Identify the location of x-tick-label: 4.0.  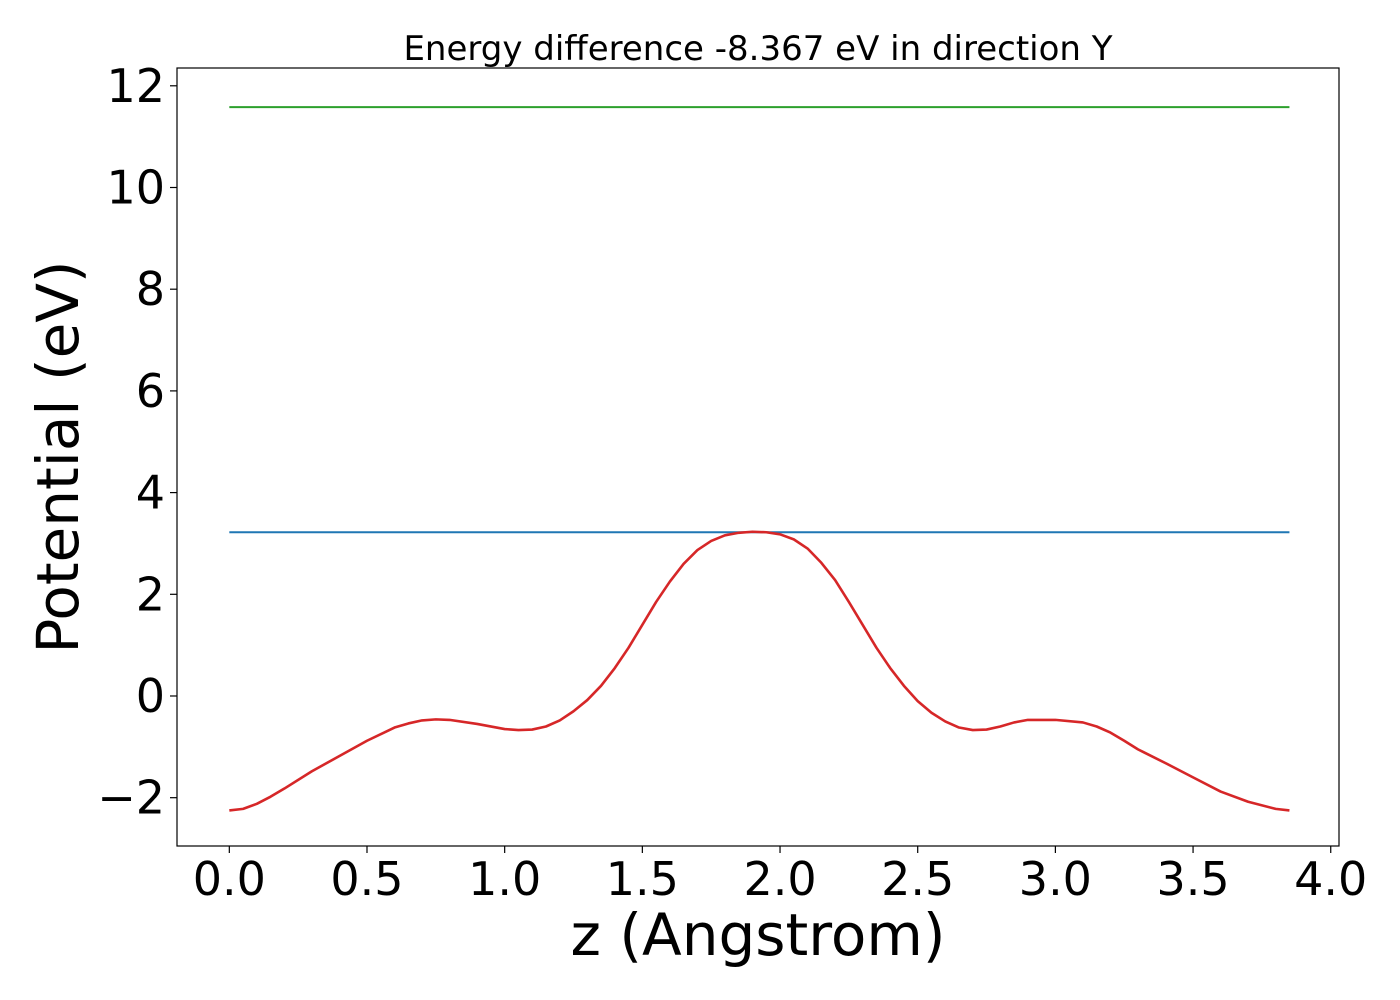
(1330, 879).